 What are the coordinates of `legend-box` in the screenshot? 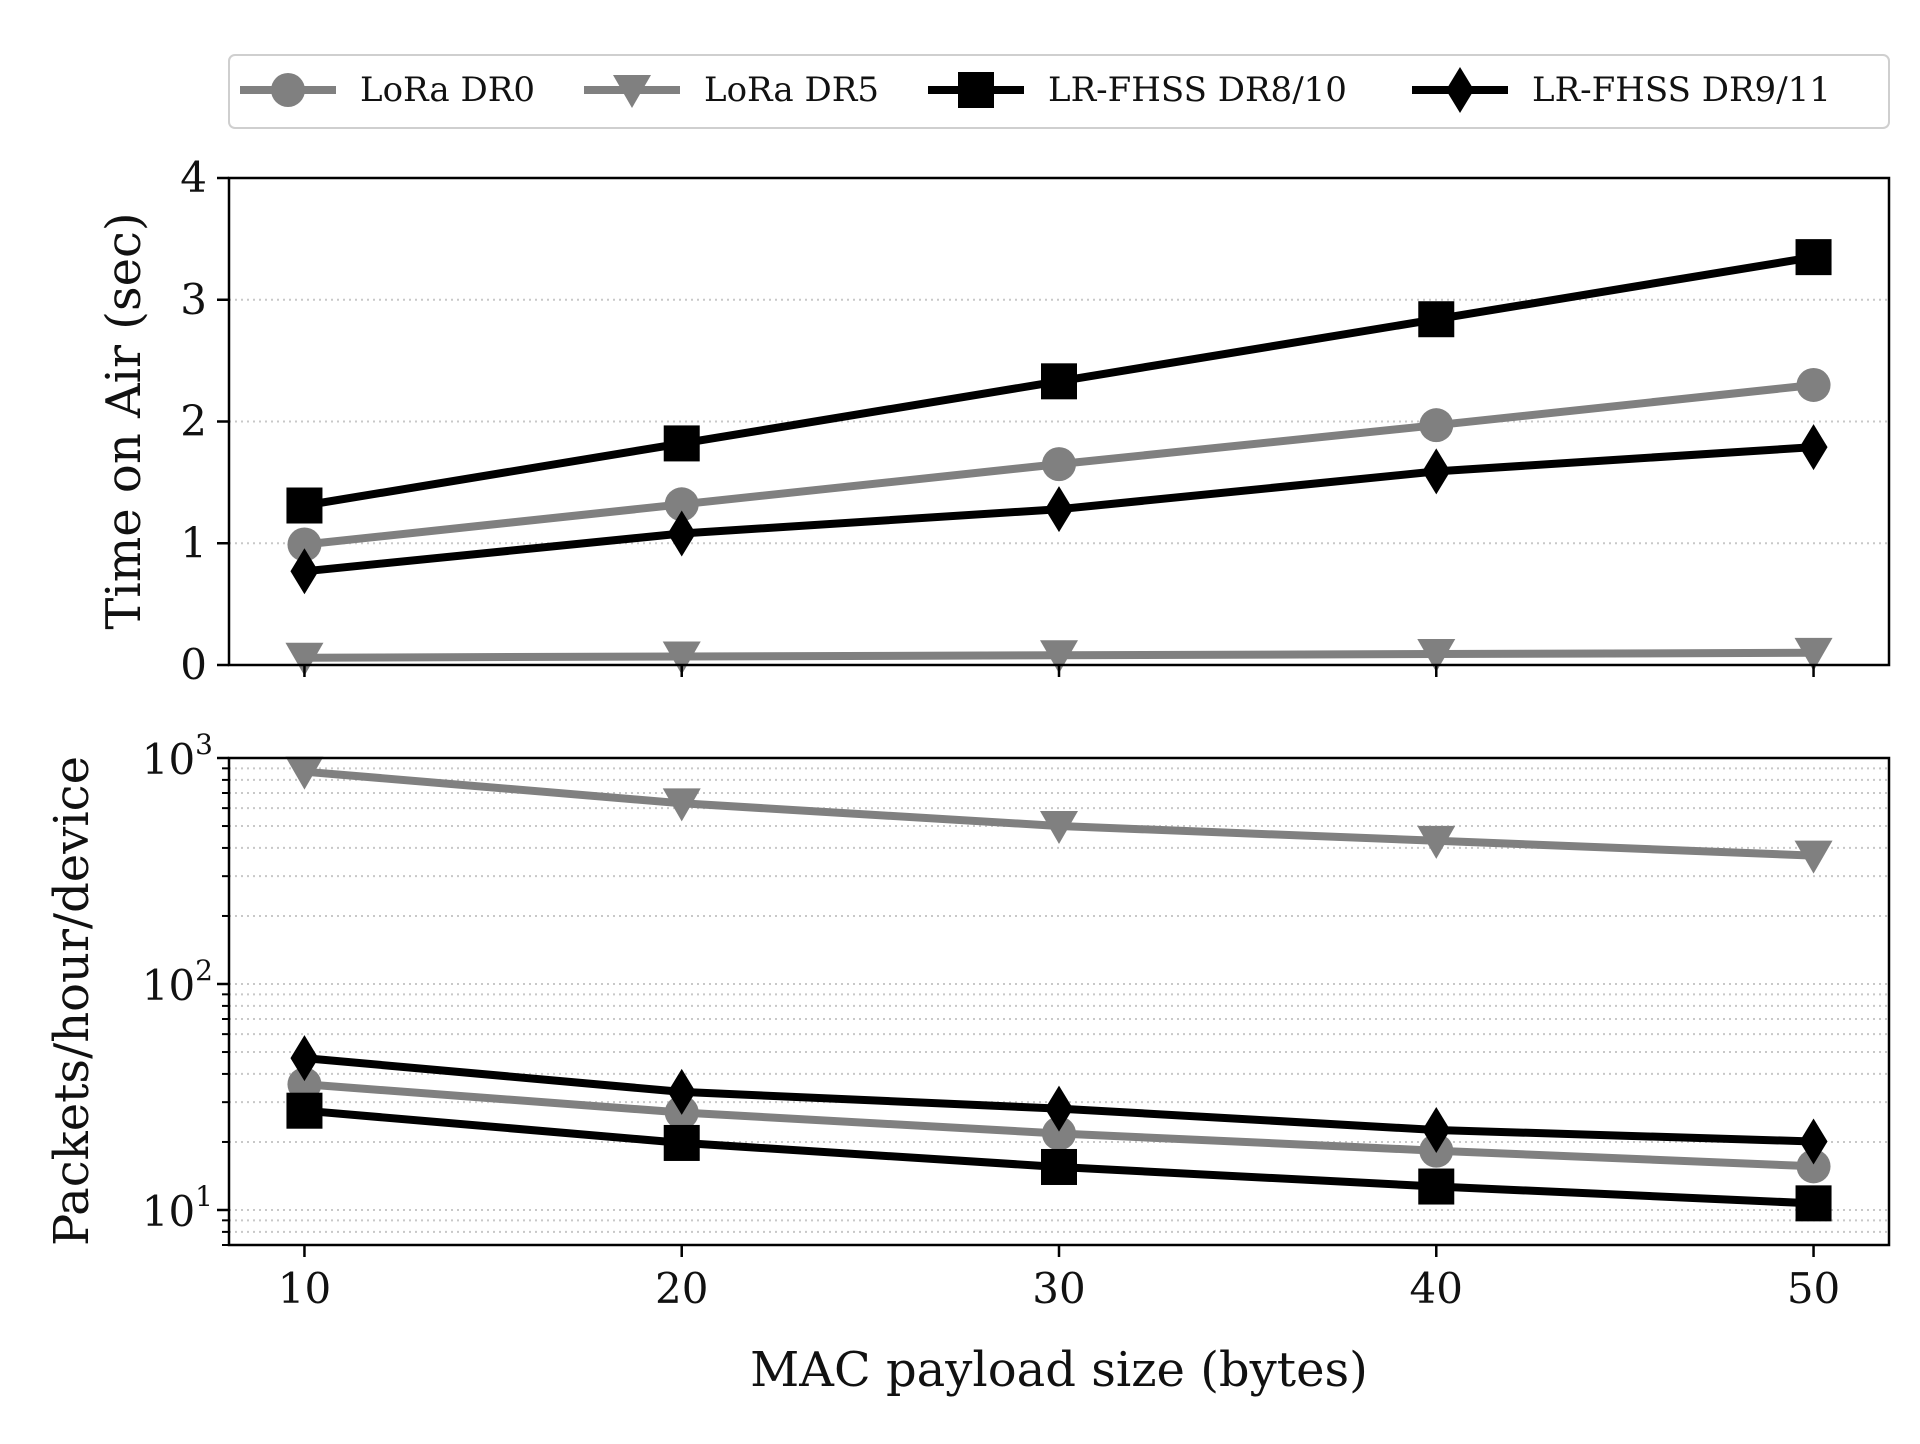 It's located at (1059, 91).